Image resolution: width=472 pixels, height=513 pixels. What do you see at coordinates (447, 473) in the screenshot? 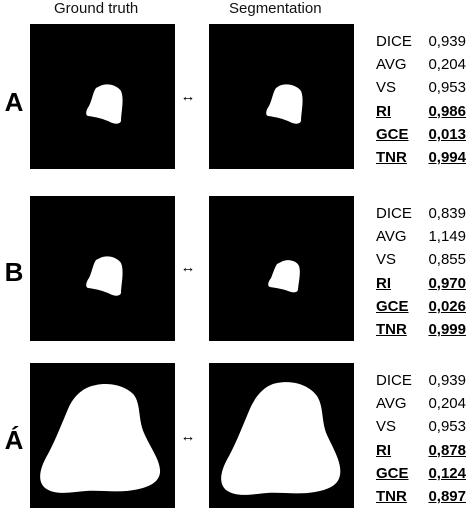
I see `metric-value: 0,124` at bounding box center [447, 473].